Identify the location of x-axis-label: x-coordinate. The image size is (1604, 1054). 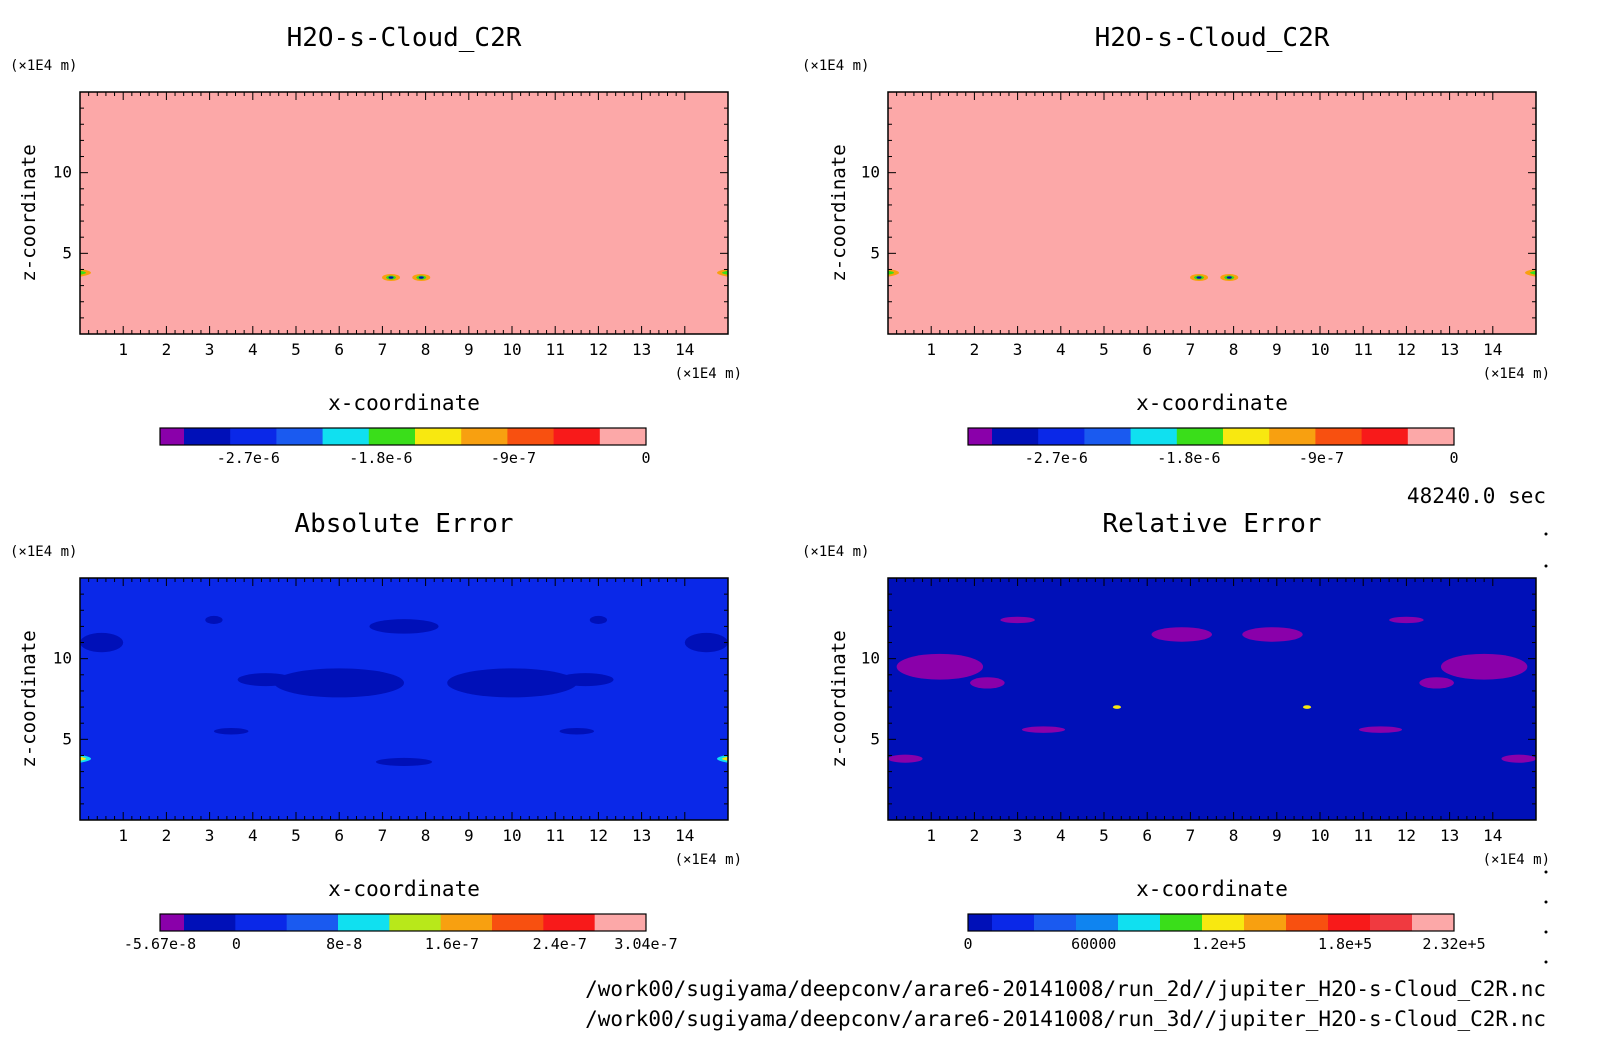
(404, 889).